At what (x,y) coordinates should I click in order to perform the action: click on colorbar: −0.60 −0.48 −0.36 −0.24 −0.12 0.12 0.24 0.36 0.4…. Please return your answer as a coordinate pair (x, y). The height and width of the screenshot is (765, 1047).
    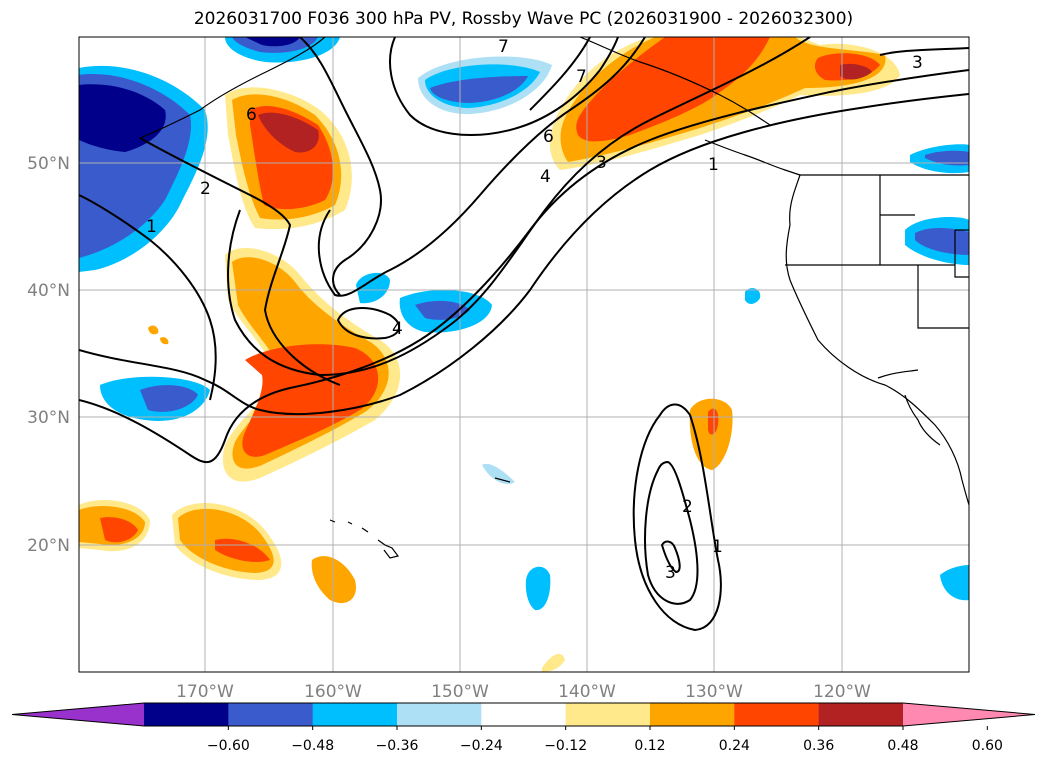
    Looking at the image, I should click on (523, 728).